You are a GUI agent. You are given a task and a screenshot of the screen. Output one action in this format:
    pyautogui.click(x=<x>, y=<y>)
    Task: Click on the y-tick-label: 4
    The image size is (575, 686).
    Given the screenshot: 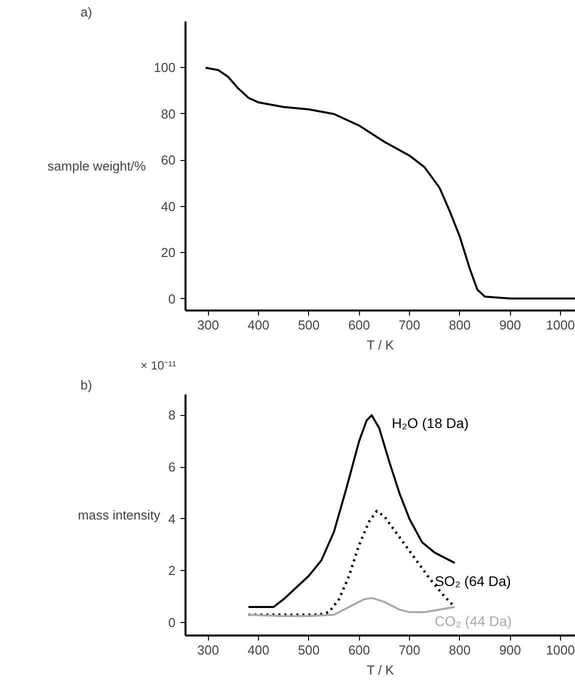 What is the action you would take?
    pyautogui.click(x=172, y=518)
    